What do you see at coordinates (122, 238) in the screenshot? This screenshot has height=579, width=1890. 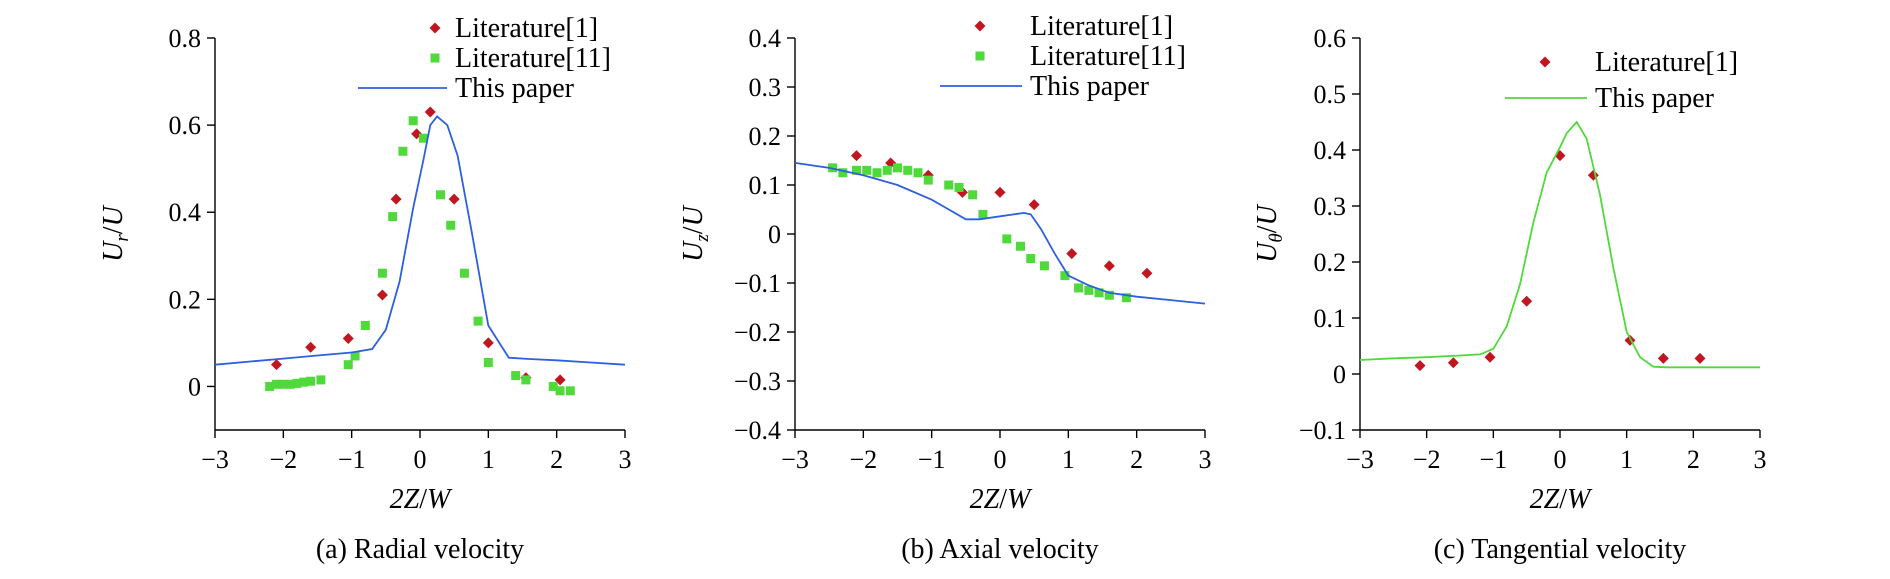 I see `y-axis-title-subscript: r` at bounding box center [122, 238].